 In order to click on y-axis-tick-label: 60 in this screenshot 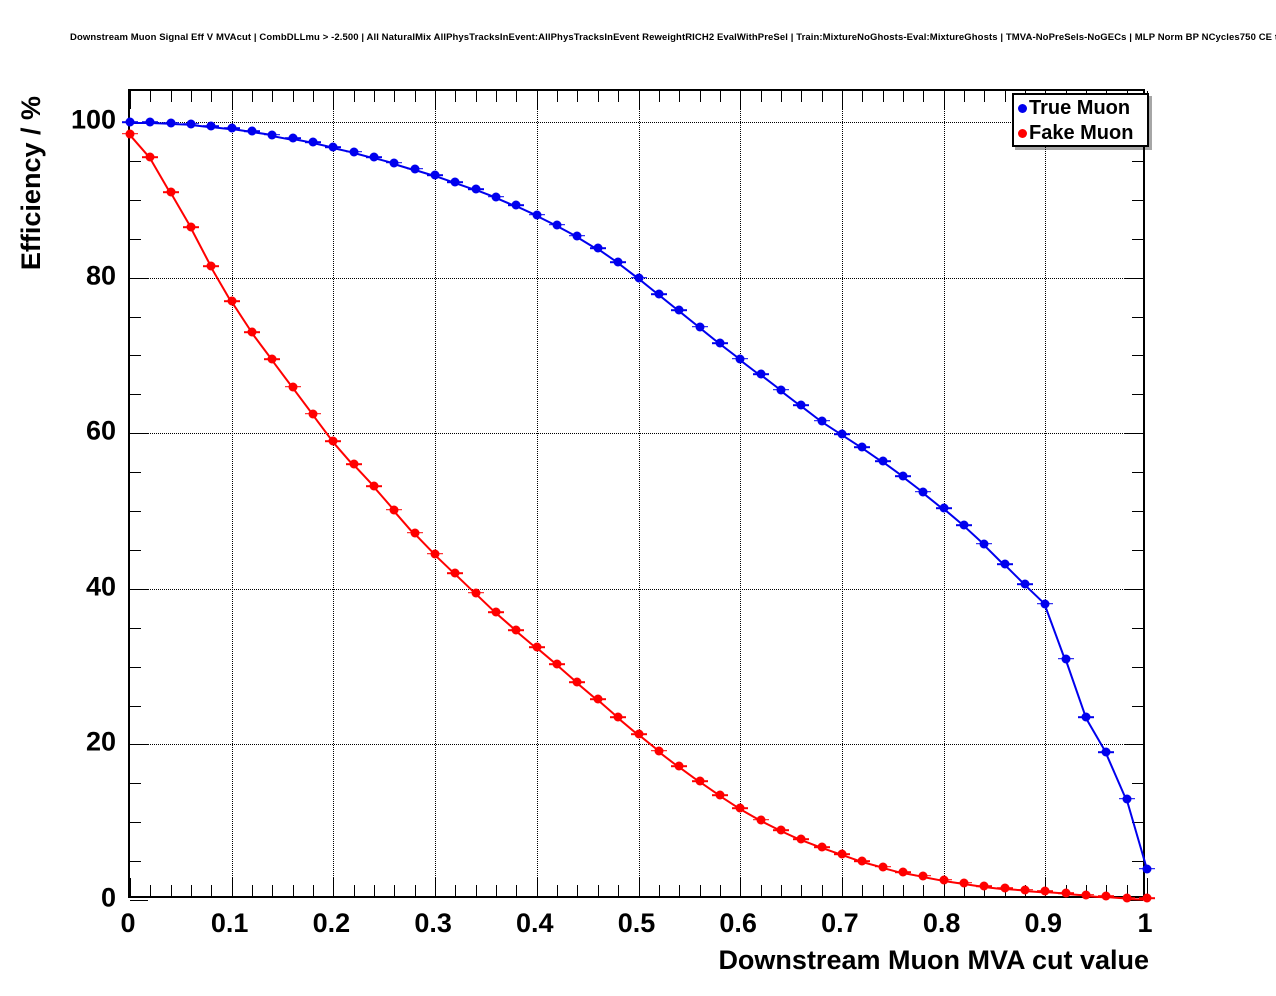, I will do `click(100, 430)`.